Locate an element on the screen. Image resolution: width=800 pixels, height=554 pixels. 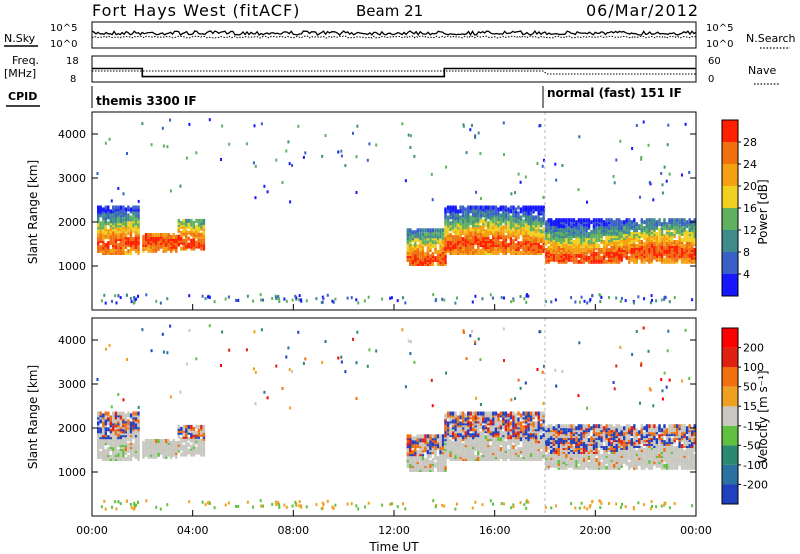
y-tick-label: 2000 is located at coordinates (72, 222).